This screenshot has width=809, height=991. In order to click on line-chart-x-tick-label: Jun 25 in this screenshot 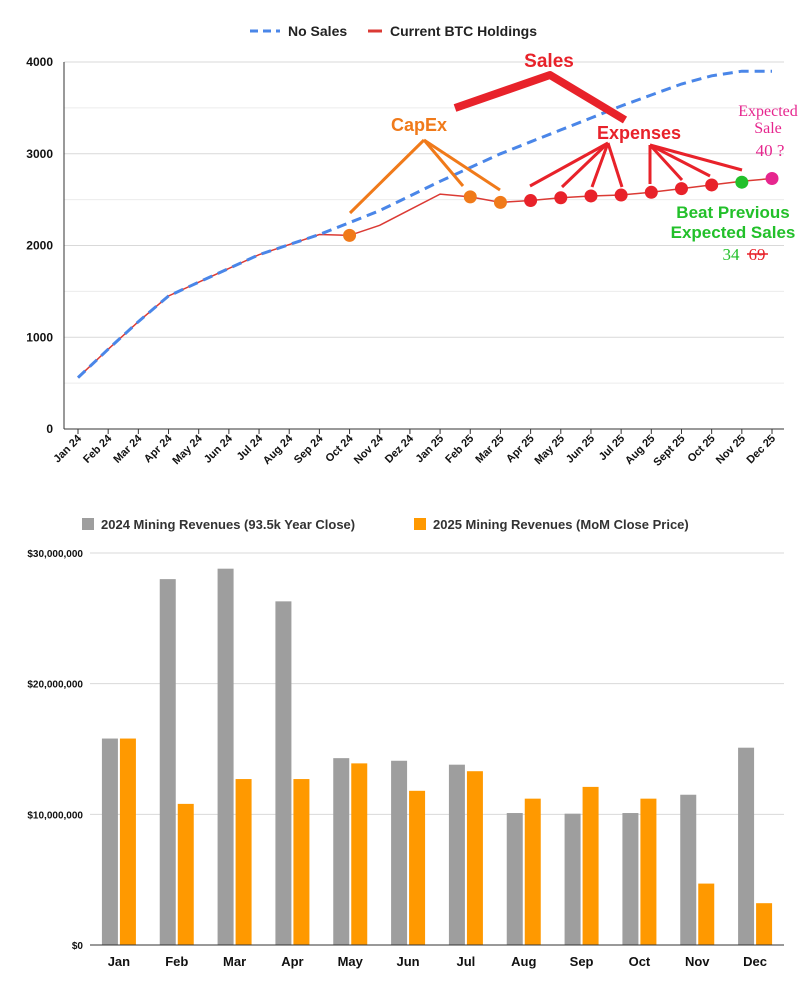, I will do `click(580, 449)`.